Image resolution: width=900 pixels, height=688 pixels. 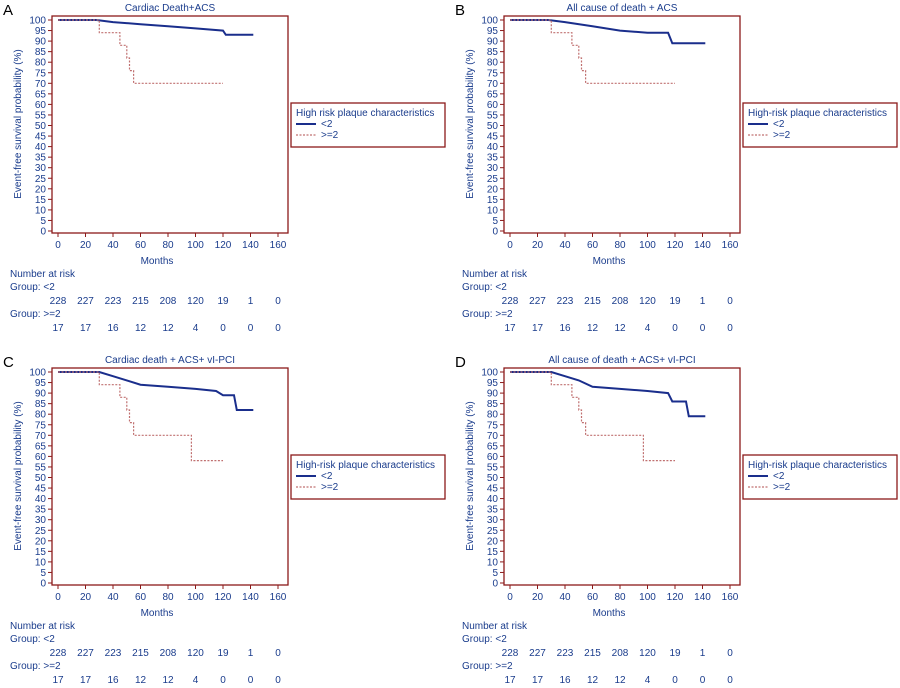 I want to click on y-axis-label: Event-free survival probability (%), so click(x=470, y=476).